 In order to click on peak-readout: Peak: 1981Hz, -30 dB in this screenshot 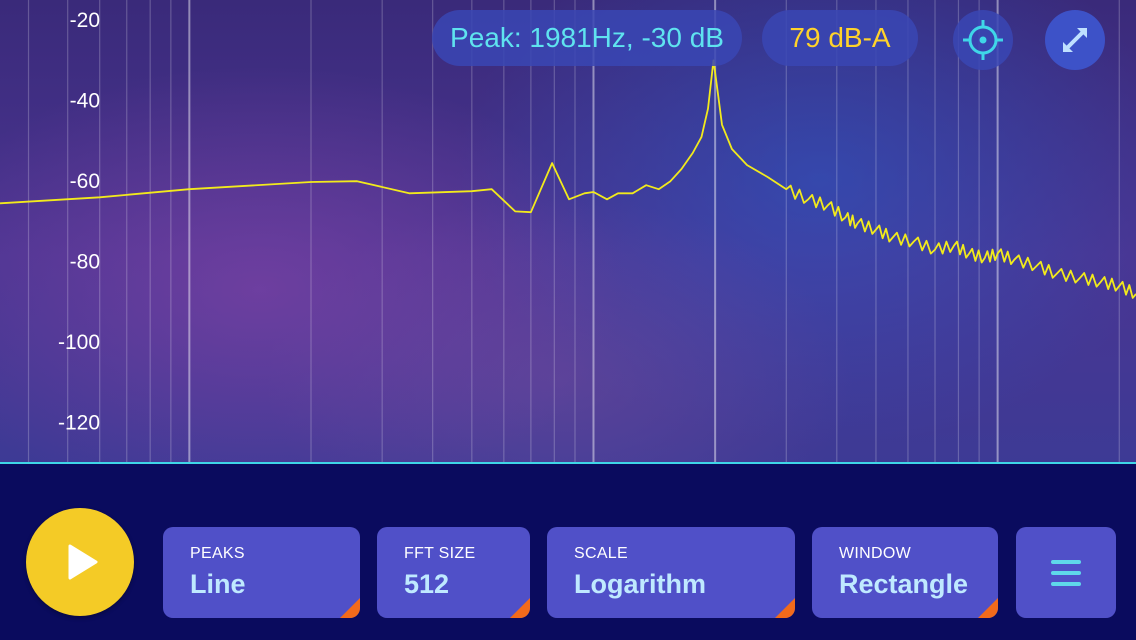, I will do `click(587, 38)`.